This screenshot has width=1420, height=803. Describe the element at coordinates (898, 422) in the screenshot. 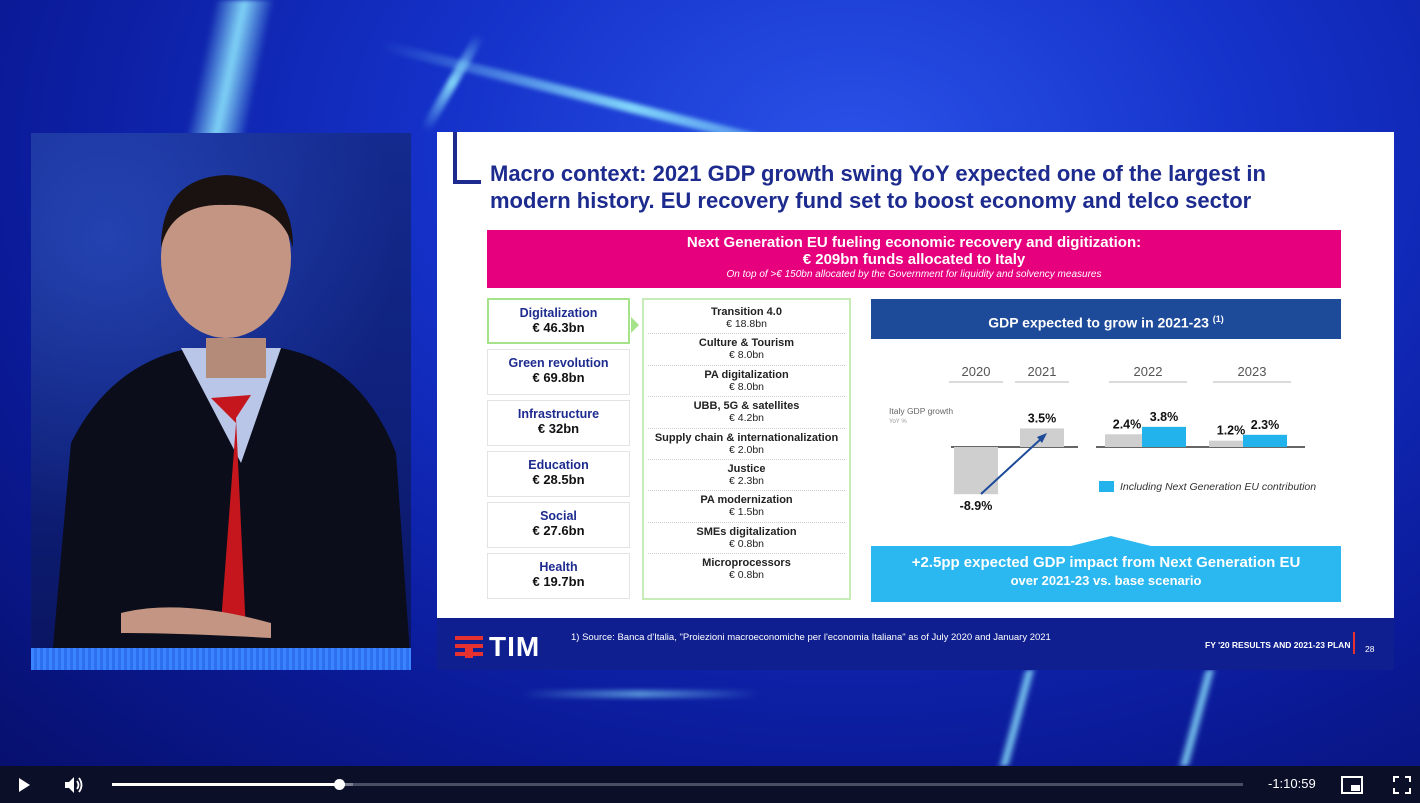

I see `gdp-yunit: YoY %` at that location.